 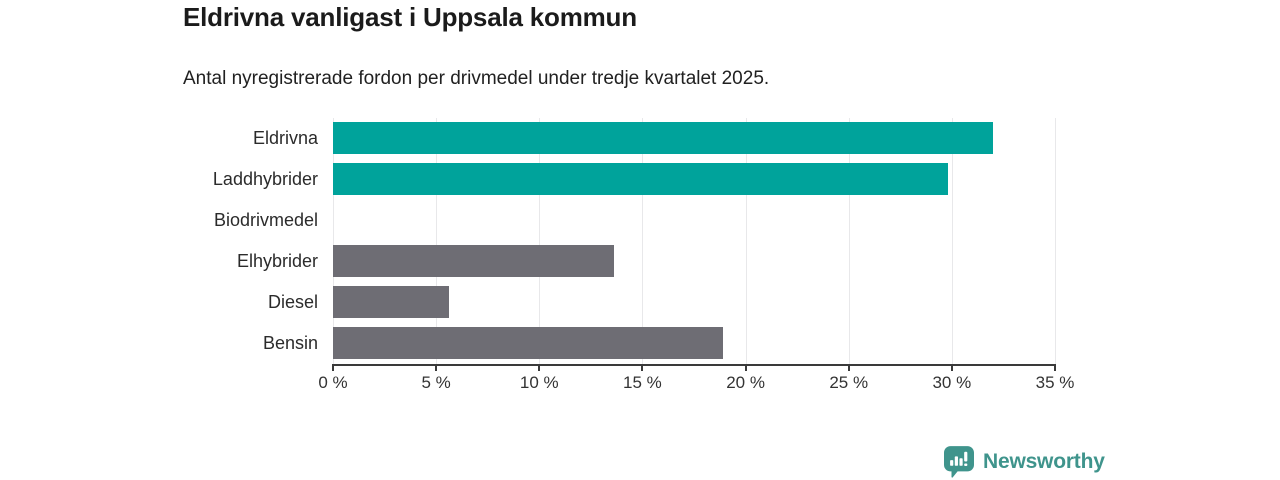 What do you see at coordinates (539, 382) in the screenshot?
I see `x-tick-label-2: 10 %` at bounding box center [539, 382].